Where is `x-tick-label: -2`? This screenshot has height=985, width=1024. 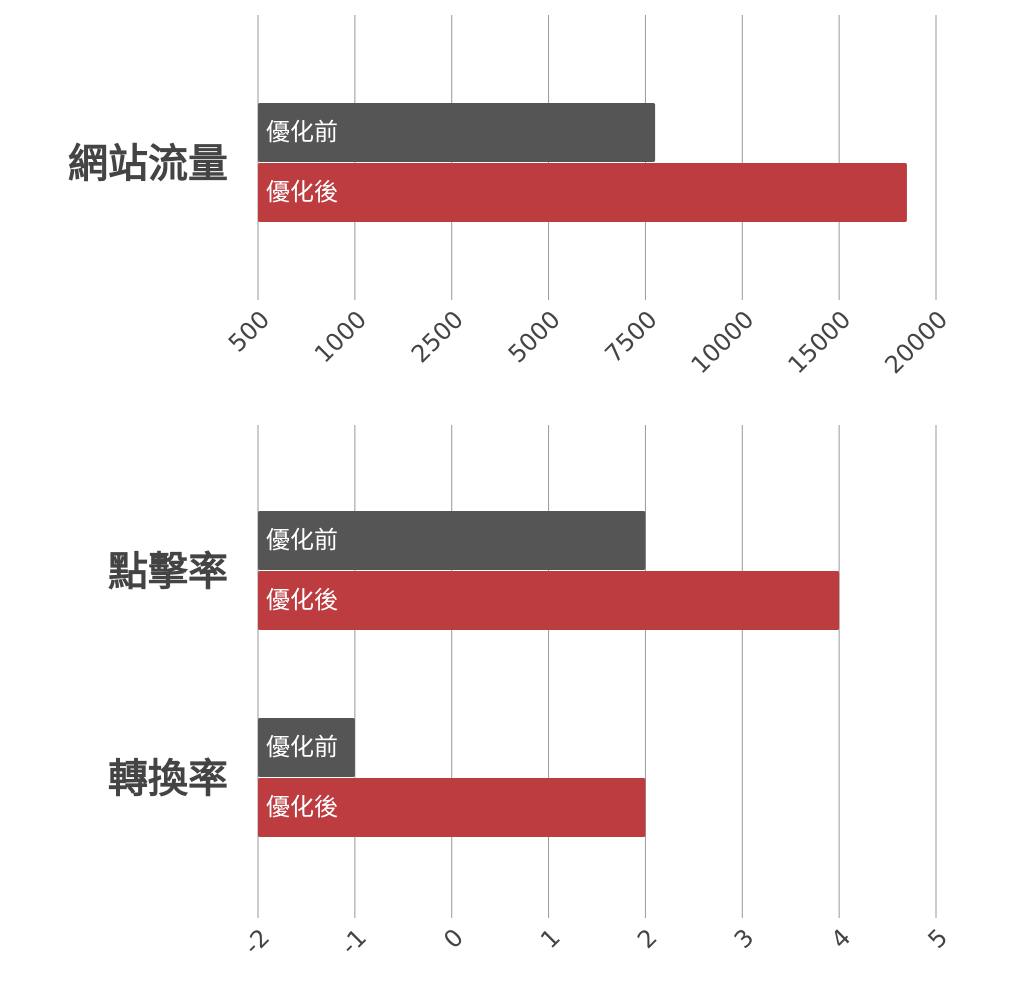
x-tick-label: -2 is located at coordinates (256, 941).